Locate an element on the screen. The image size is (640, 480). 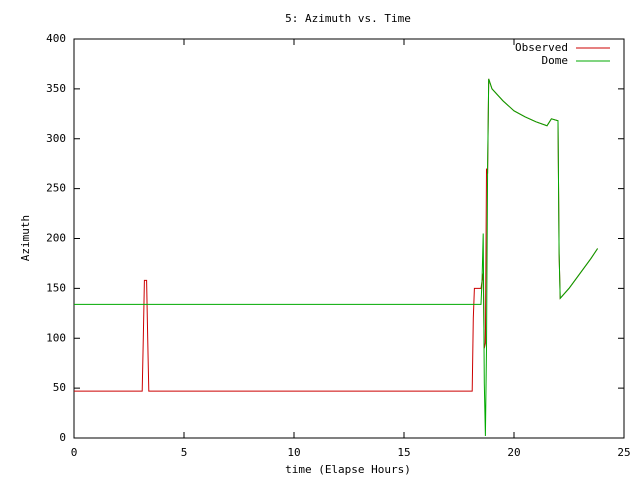
legend-label: Dome is located at coordinates (555, 60).